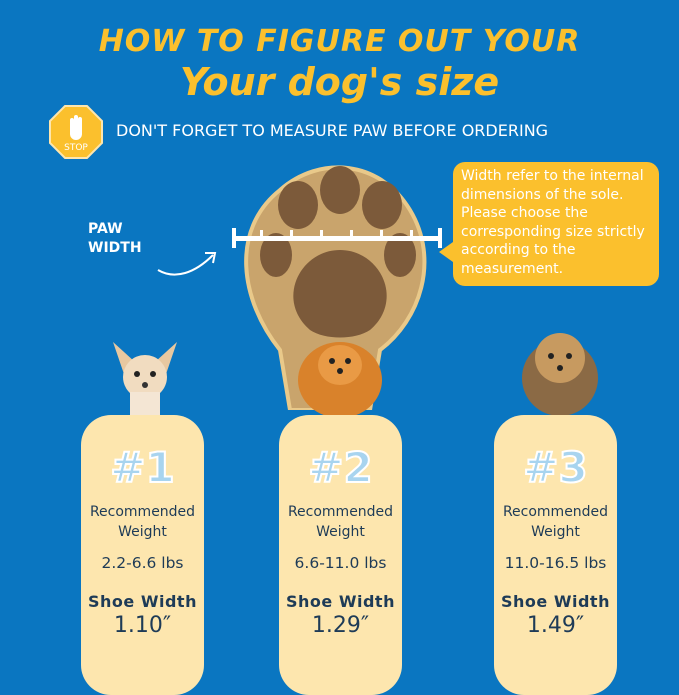 The image size is (679, 695). What do you see at coordinates (339, 82) in the screenshot?
I see `title-line-2: Your dog's size` at bounding box center [339, 82].